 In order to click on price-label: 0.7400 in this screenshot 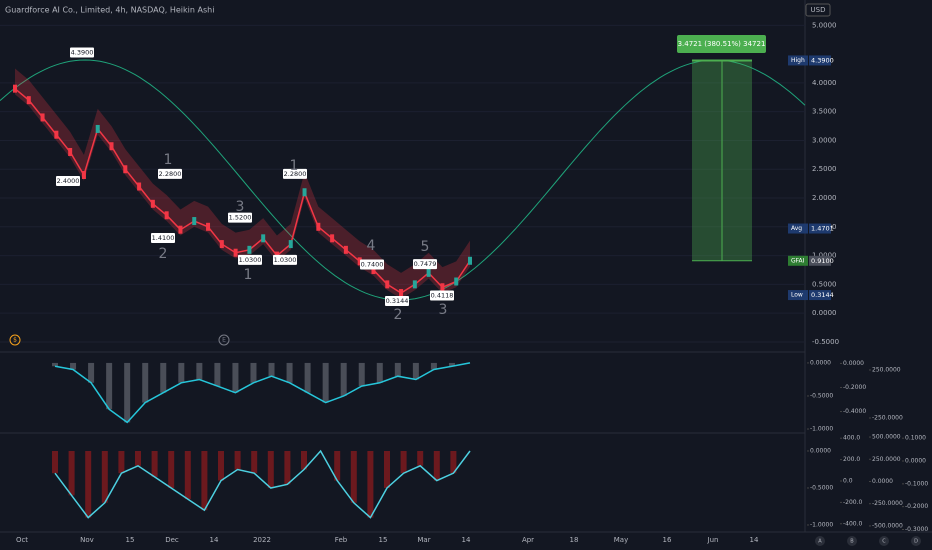, I will do `click(372, 265)`.